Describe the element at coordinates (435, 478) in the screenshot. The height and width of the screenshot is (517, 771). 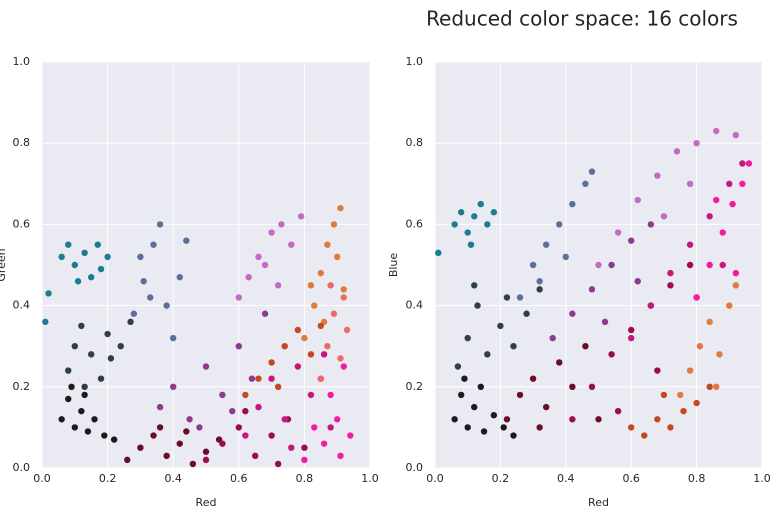
I see `x-tick-label: 0.0` at that location.